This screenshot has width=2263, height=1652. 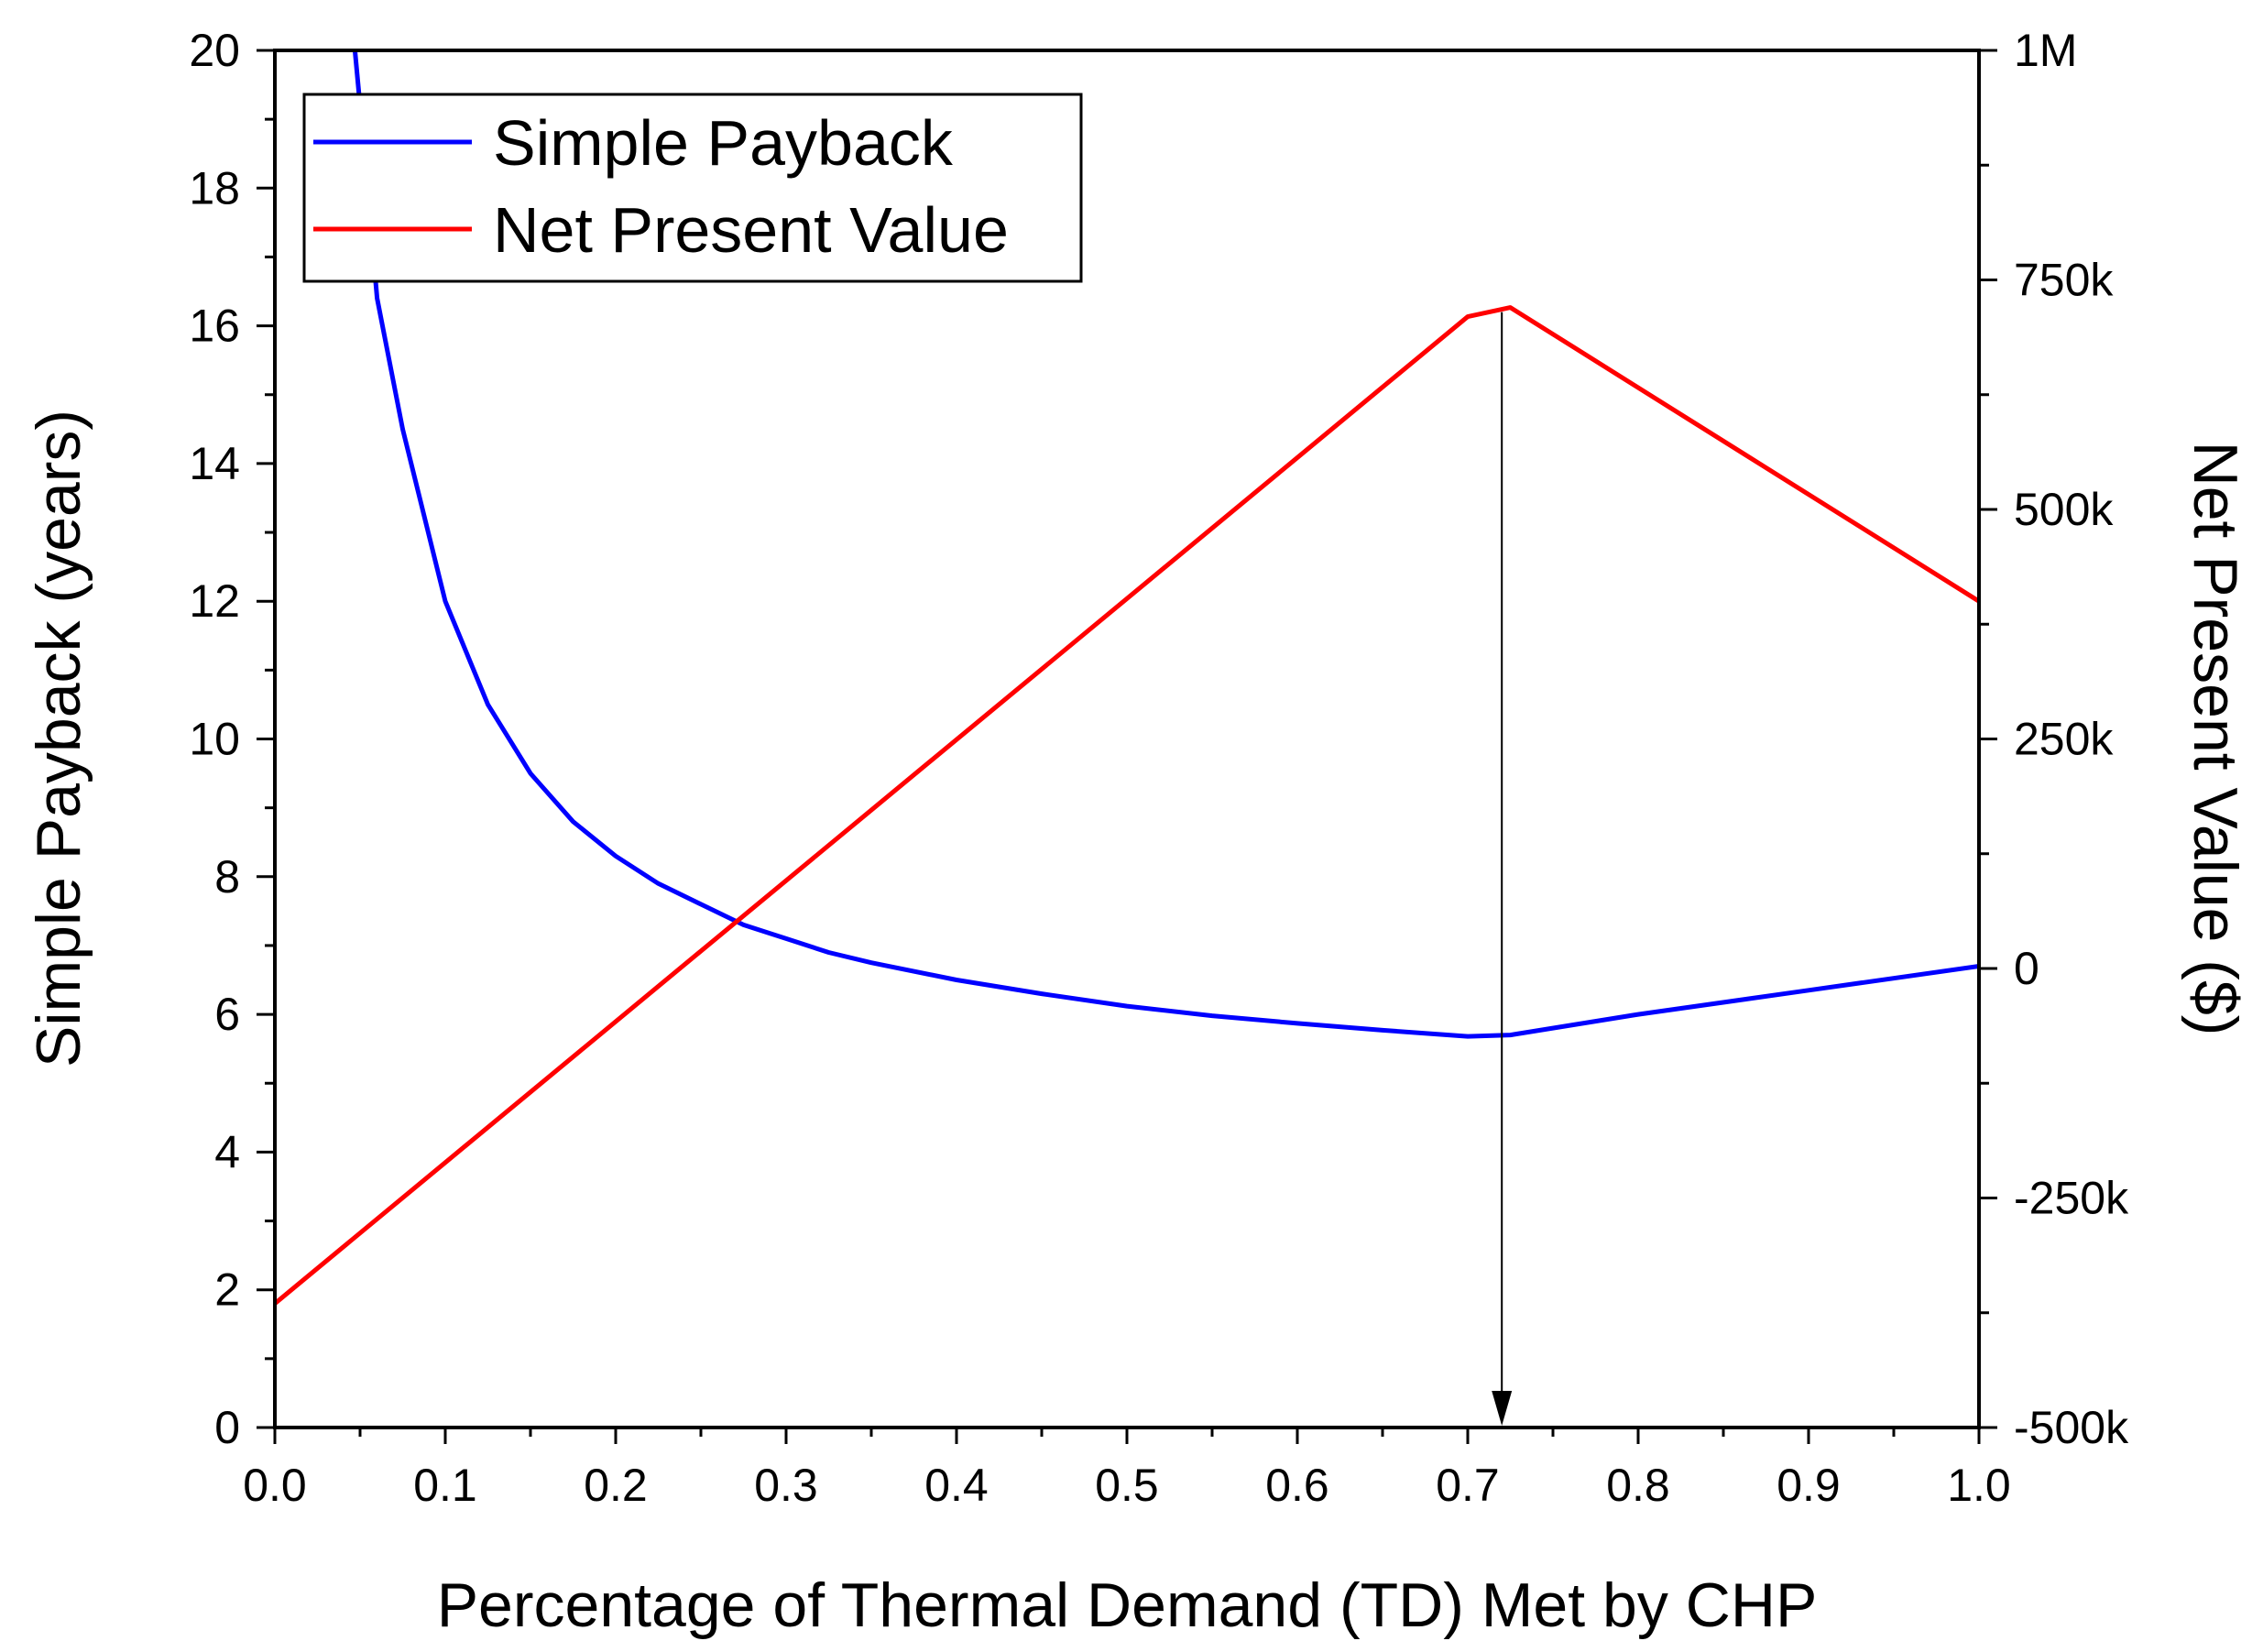 What do you see at coordinates (1809, 1485) in the screenshot?
I see `x-tick-label: 0.9` at bounding box center [1809, 1485].